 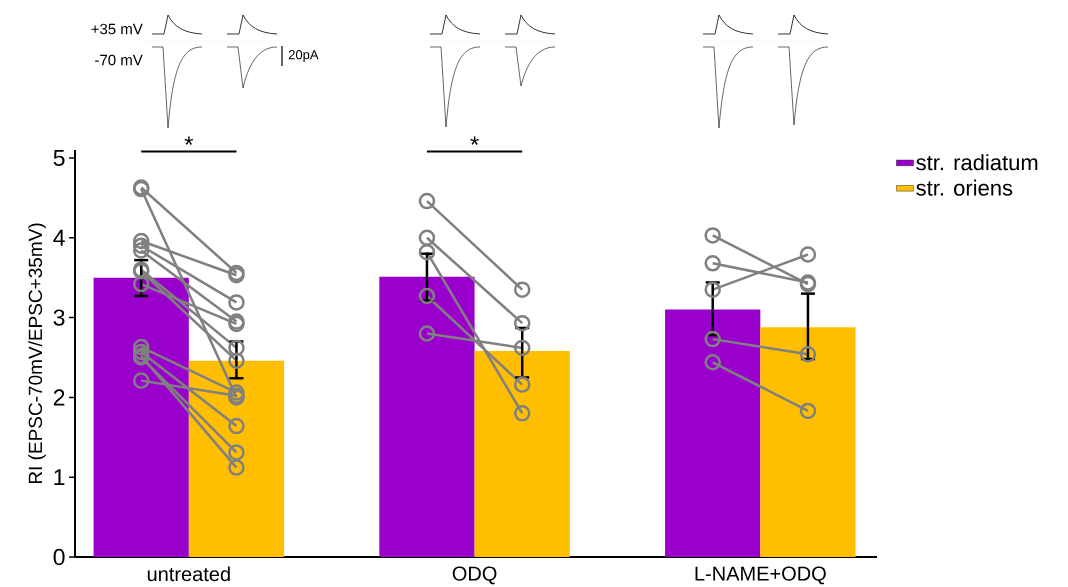 I want to click on x-tick-label: L-NAME+ODQ, so click(x=760, y=575).